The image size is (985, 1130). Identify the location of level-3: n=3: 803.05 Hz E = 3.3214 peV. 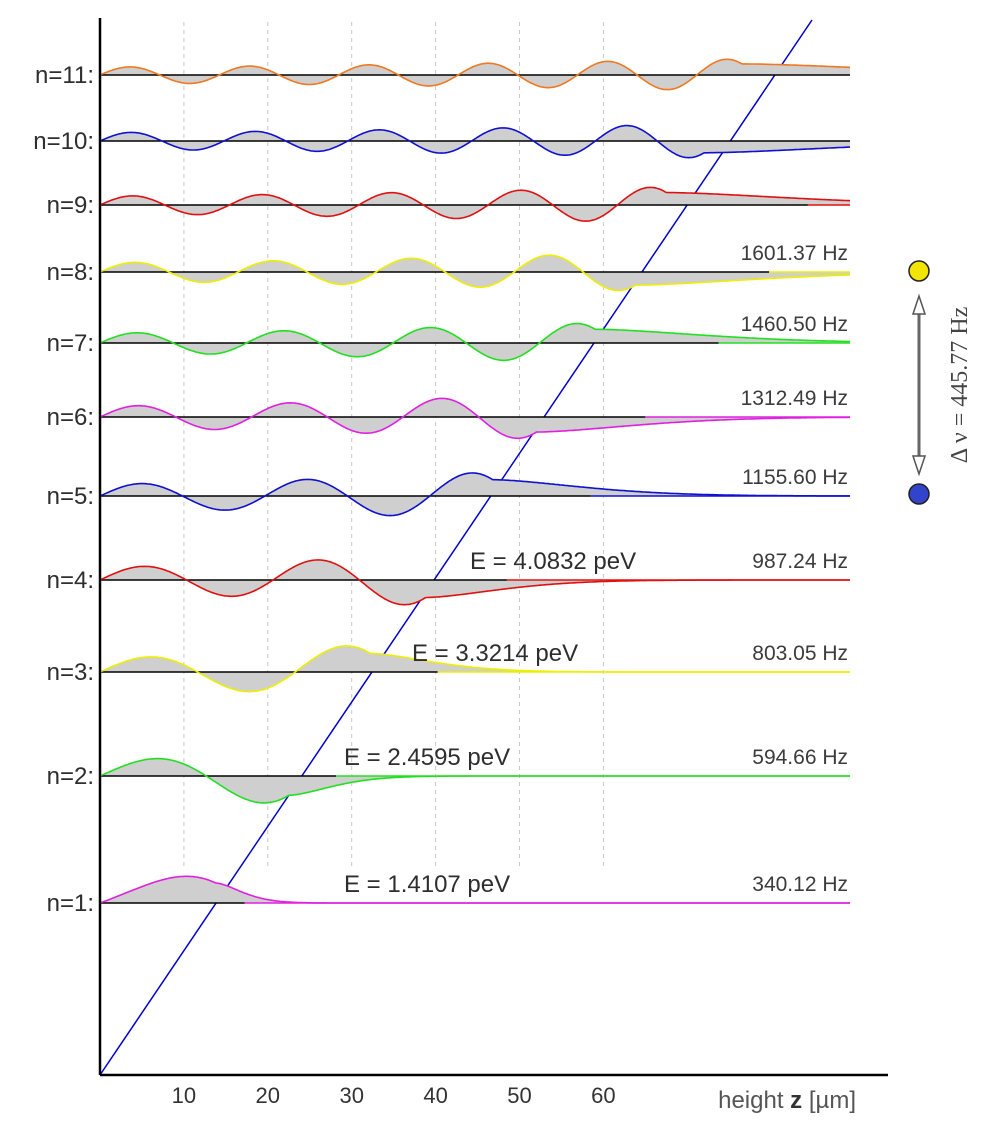
(448, 666).